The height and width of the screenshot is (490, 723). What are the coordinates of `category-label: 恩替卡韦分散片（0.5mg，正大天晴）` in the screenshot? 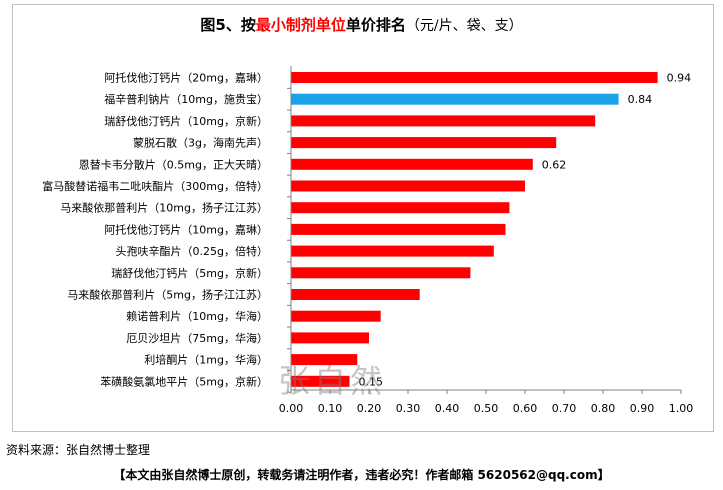 It's located at (173, 164).